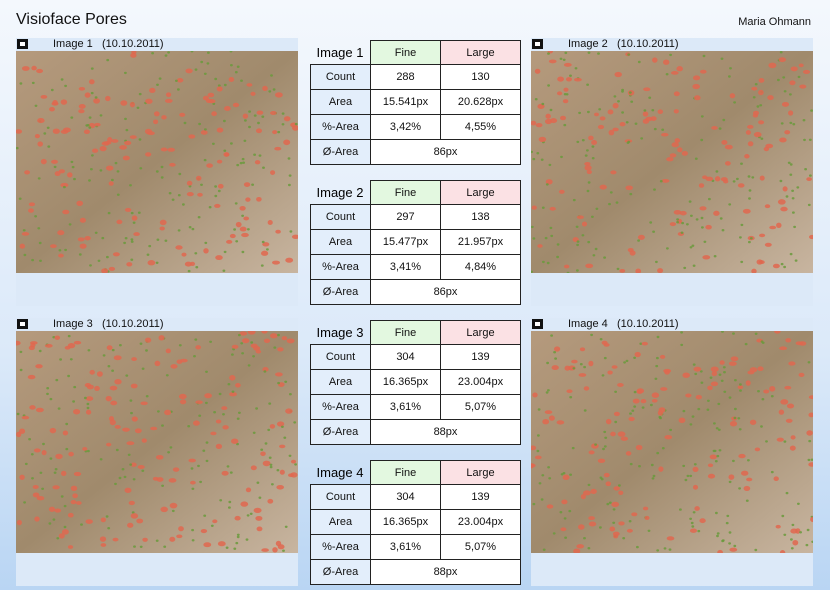 The height and width of the screenshot is (590, 830). I want to click on fine-value: 3,41%, so click(405, 267).